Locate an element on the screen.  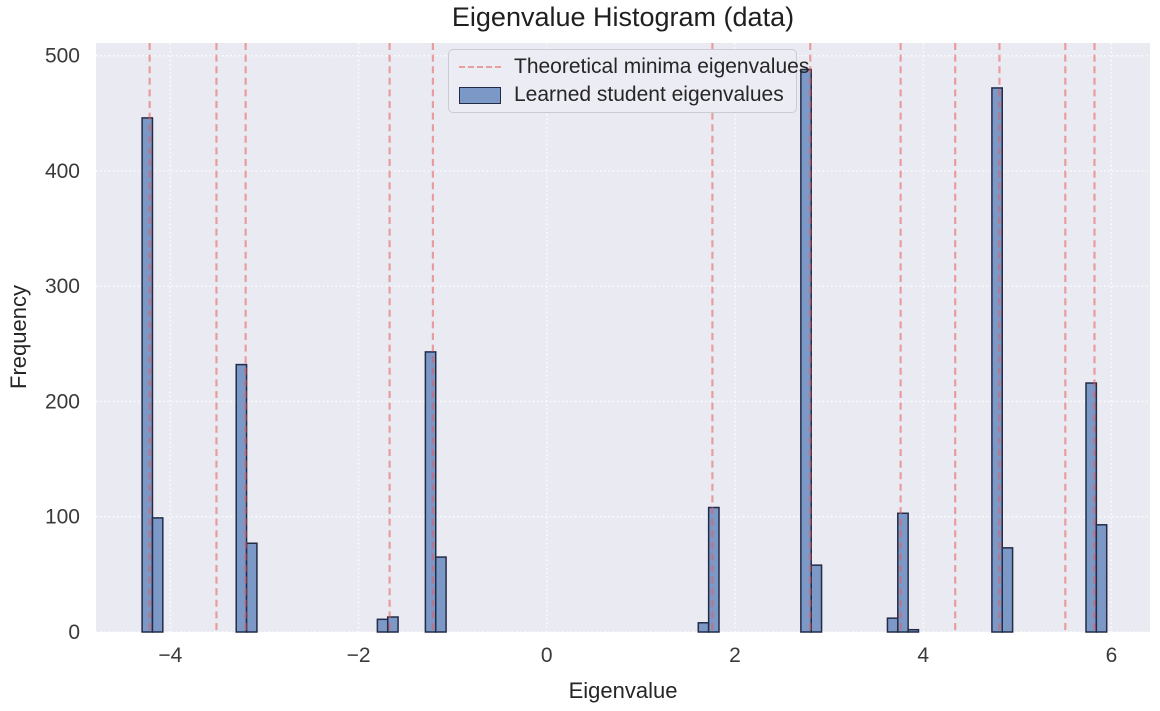
x-tick-label: 0 is located at coordinates (547, 655).